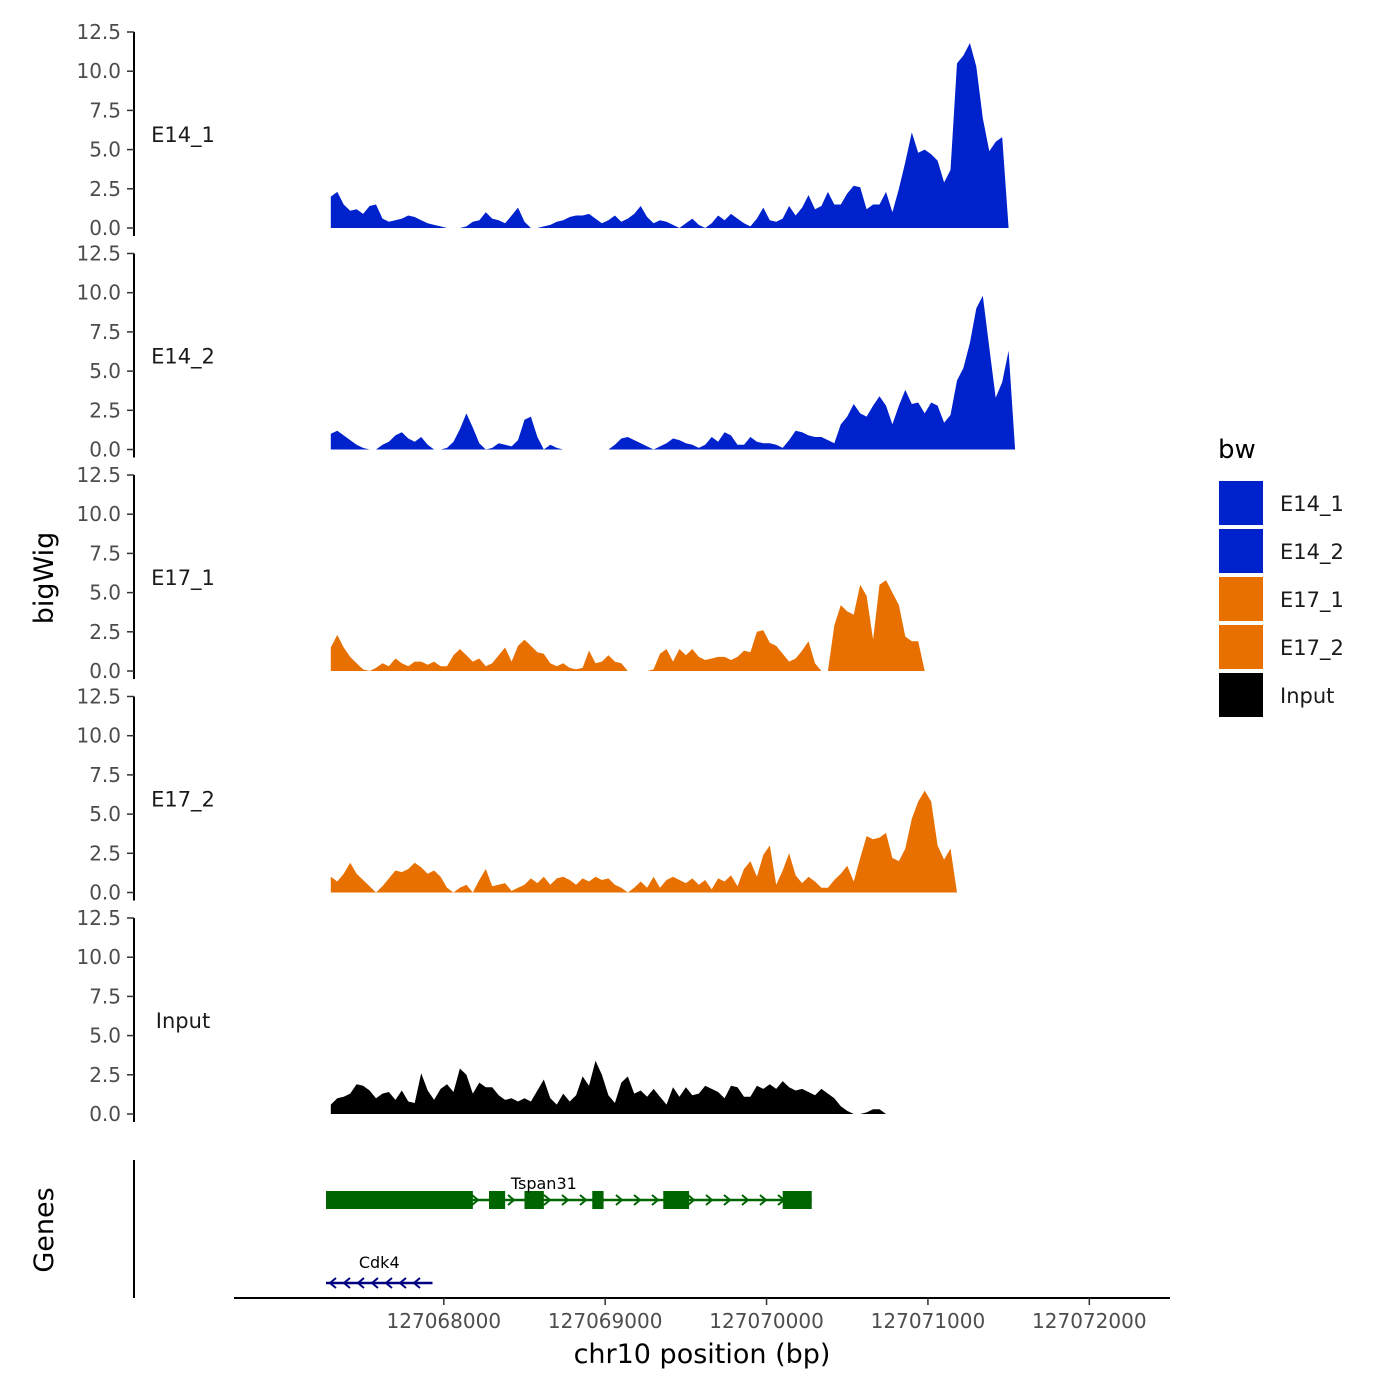  What do you see at coordinates (44, 1229) in the screenshot?
I see `y-axis-title-genes: Genes` at bounding box center [44, 1229].